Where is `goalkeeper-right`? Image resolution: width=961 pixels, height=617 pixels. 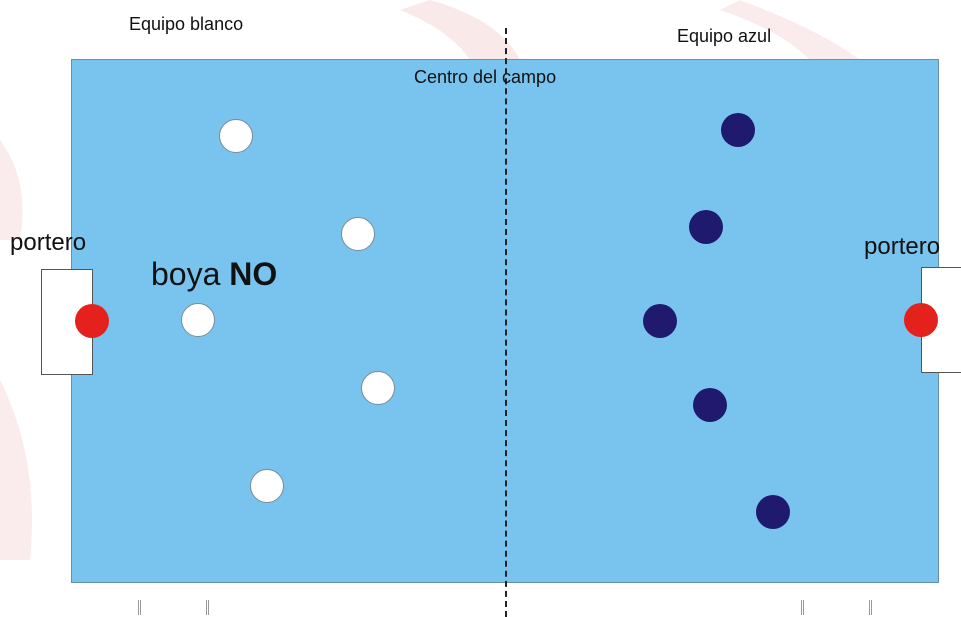
goalkeeper-right is located at coordinates (921, 320).